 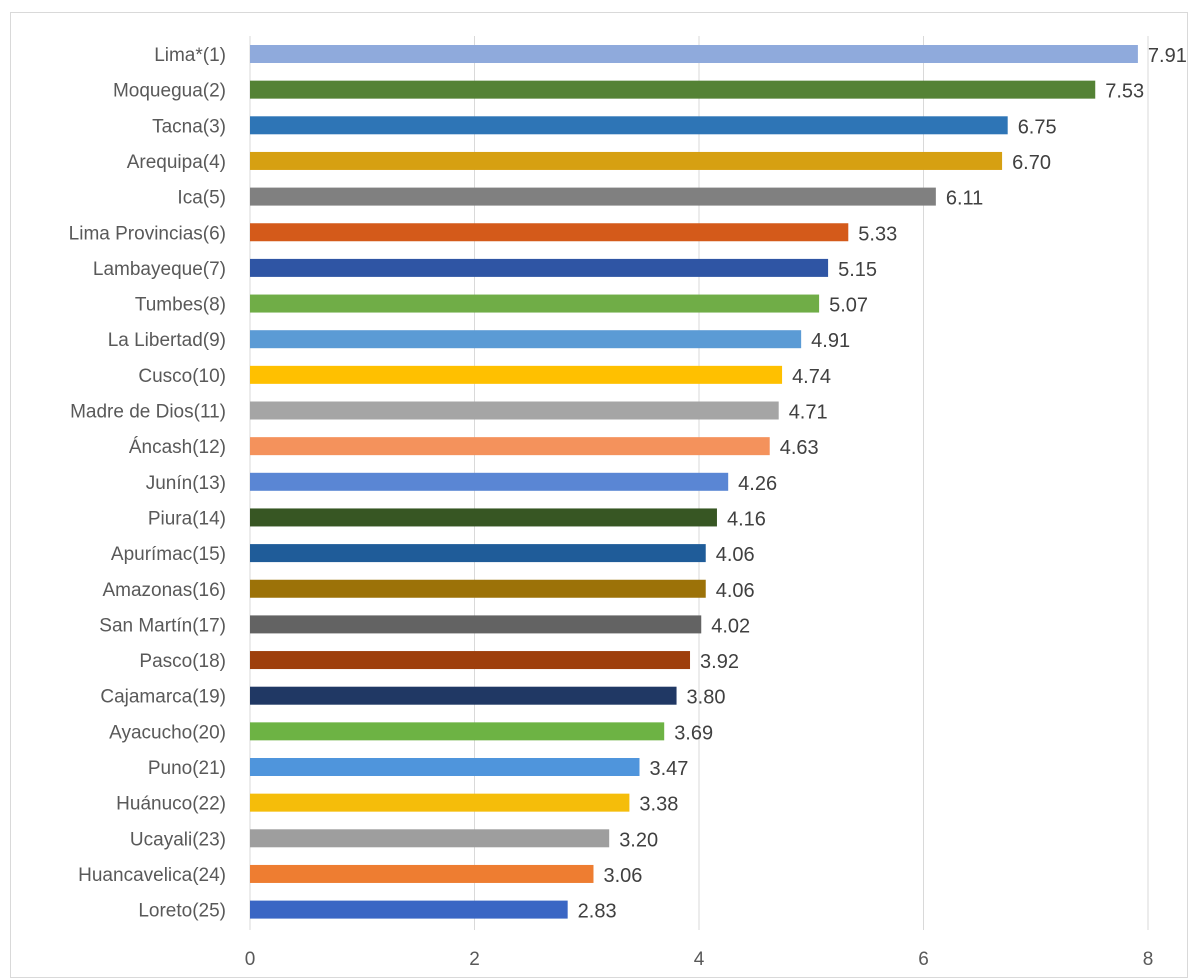 I want to click on data-label: 3.92, so click(x=719, y=662).